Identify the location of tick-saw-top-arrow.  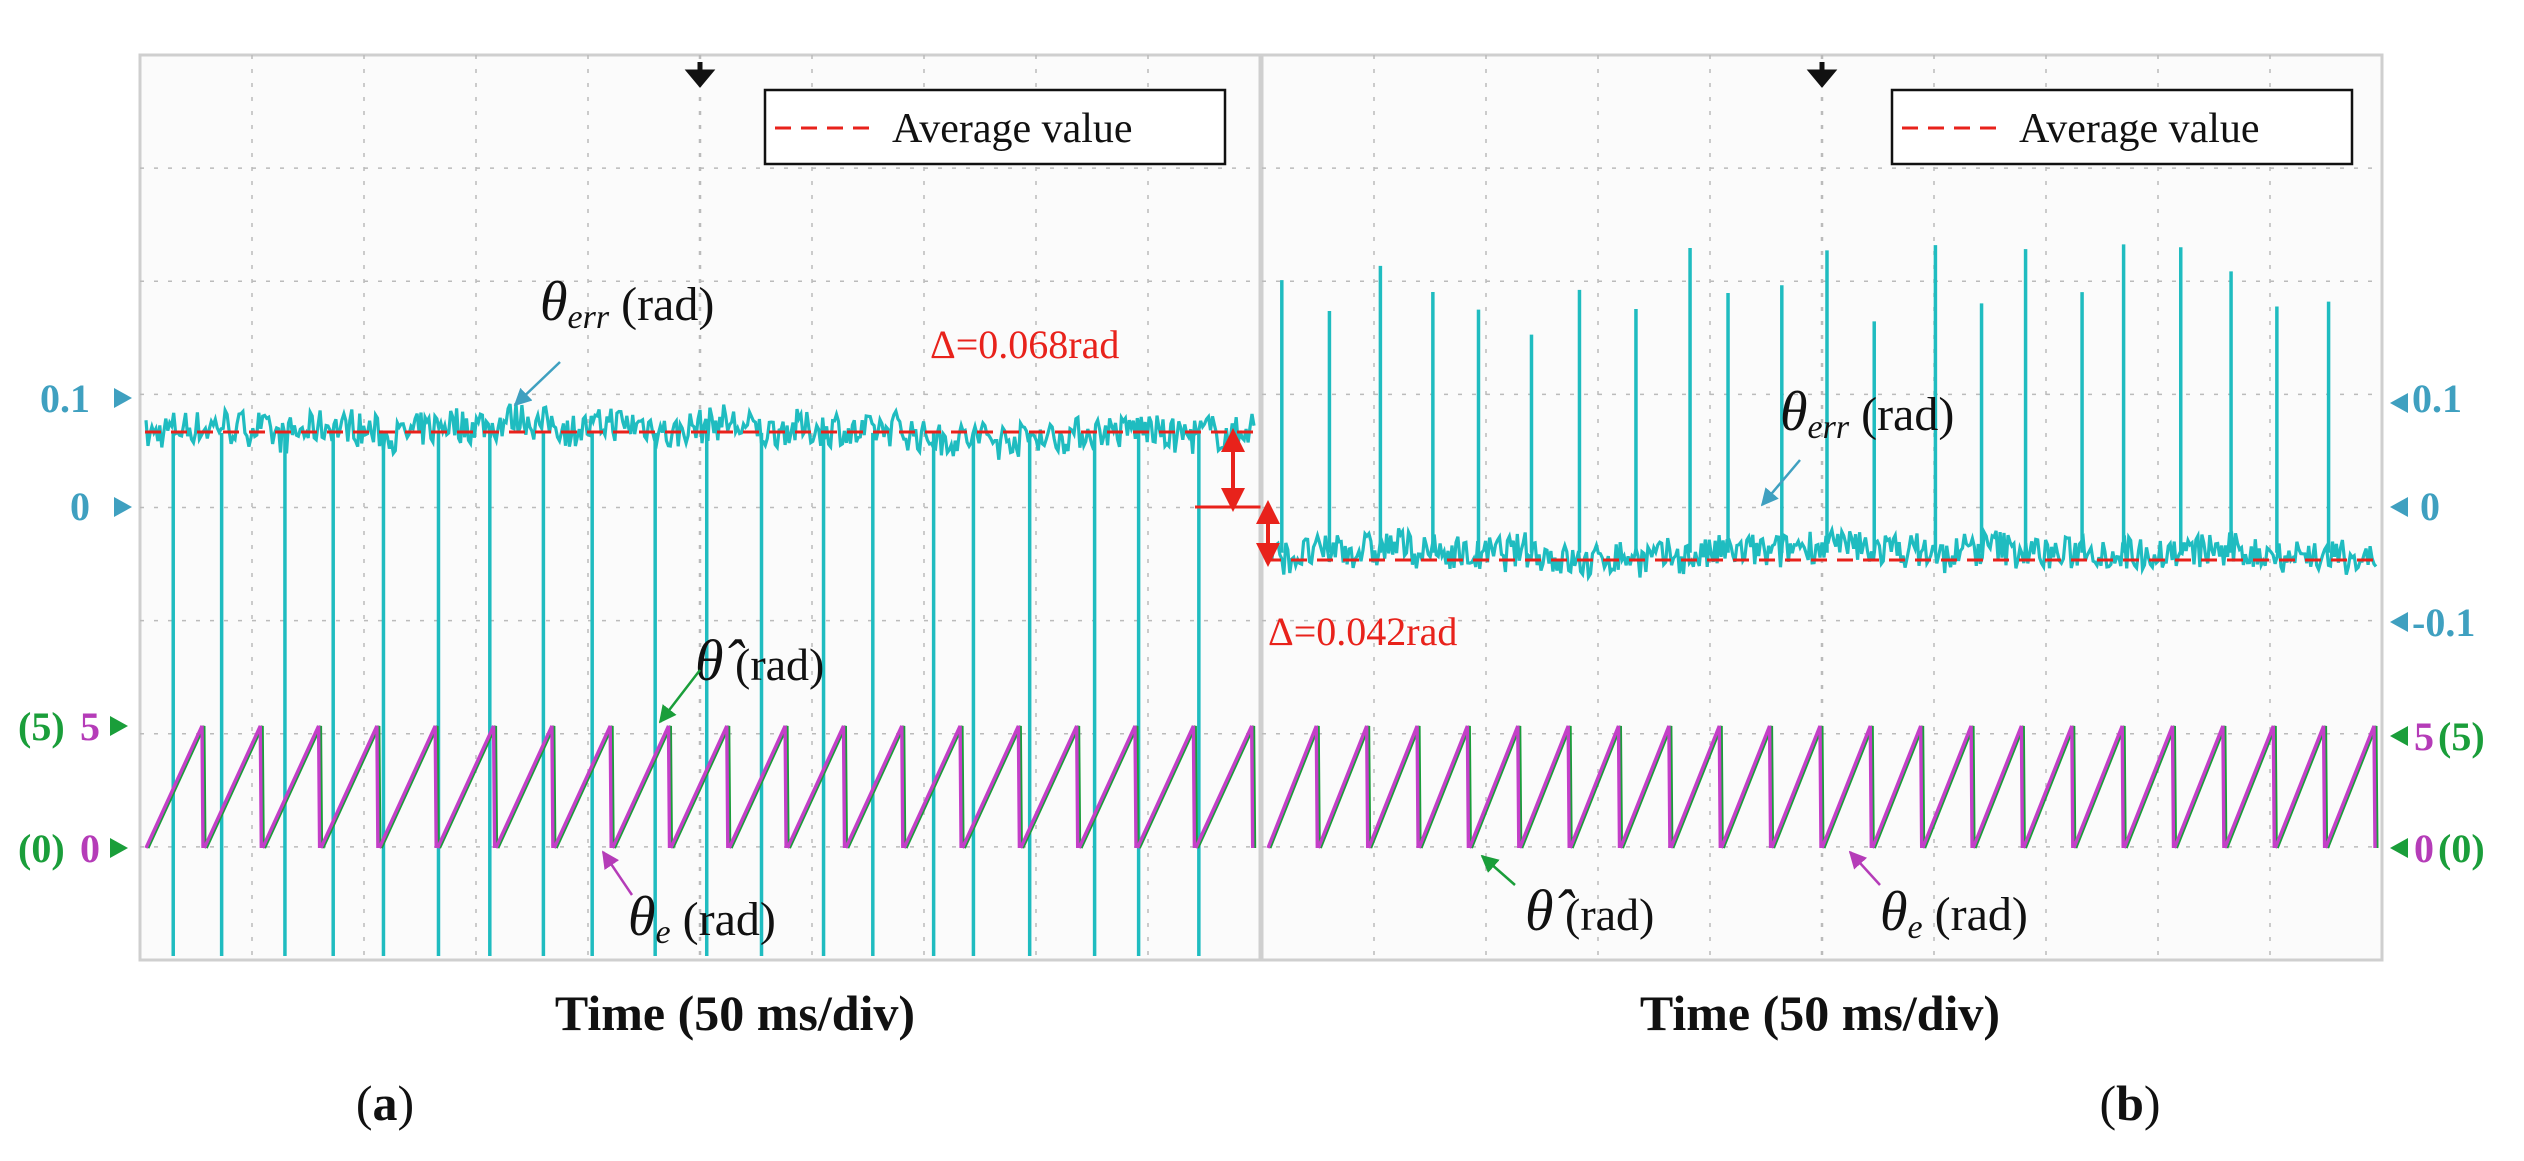
(119, 726).